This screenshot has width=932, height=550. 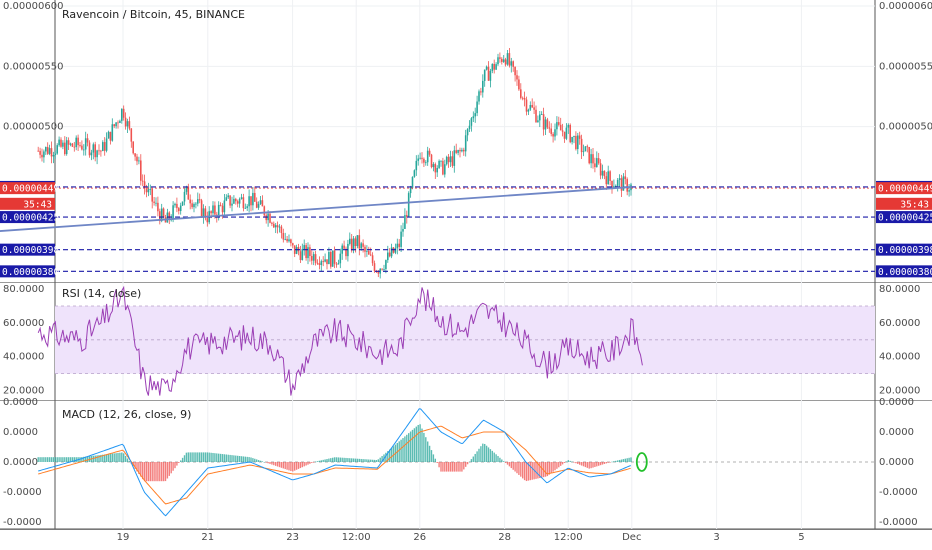 I want to click on price-tick-right: 0.00000500, so click(x=905, y=127).